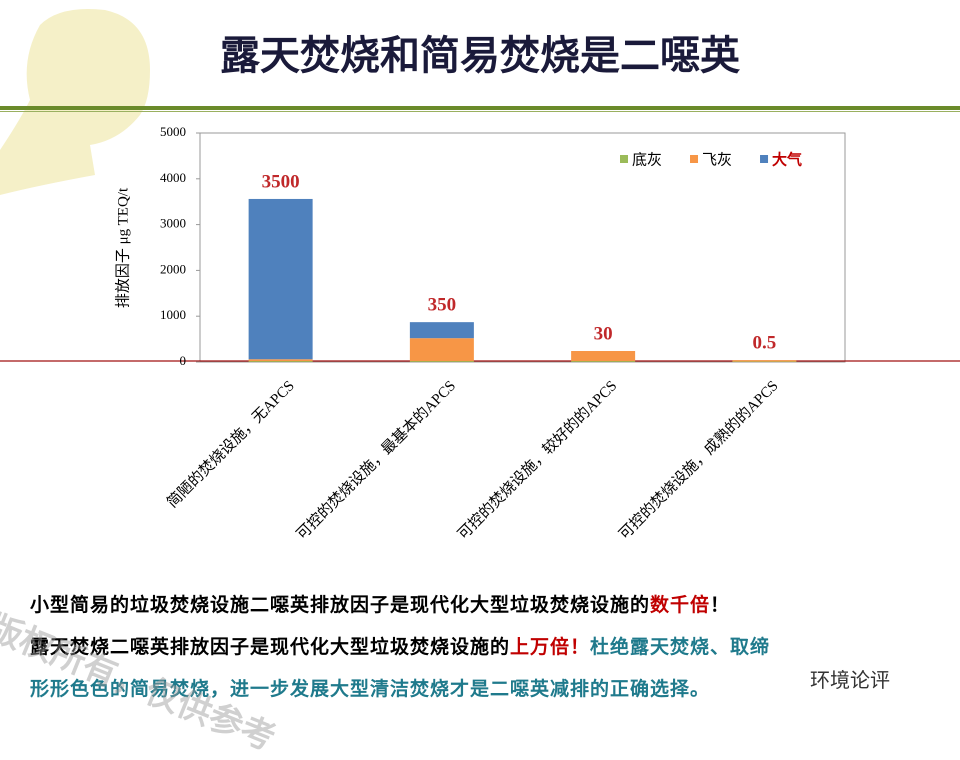  What do you see at coordinates (340, 605) in the screenshot?
I see `text-segment: 小型简易的垃圾焚烧设施二噁英排放因子是现代化大型垃圾焚烧设施的` at bounding box center [340, 605].